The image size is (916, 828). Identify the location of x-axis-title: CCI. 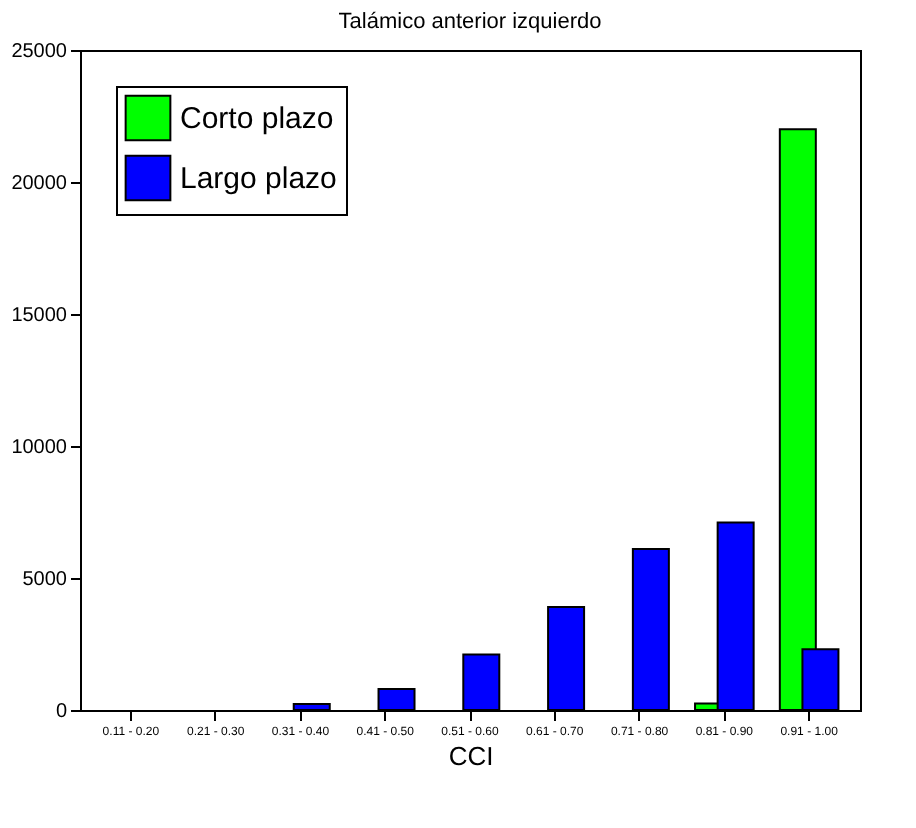
(471, 756).